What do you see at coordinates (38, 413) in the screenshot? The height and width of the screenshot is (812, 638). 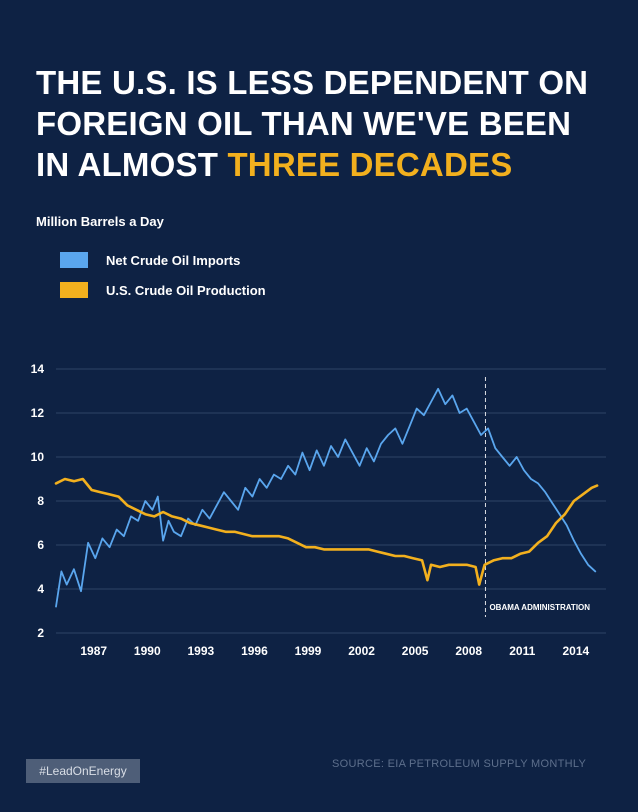 I see `y-tick-label-12: 12` at bounding box center [38, 413].